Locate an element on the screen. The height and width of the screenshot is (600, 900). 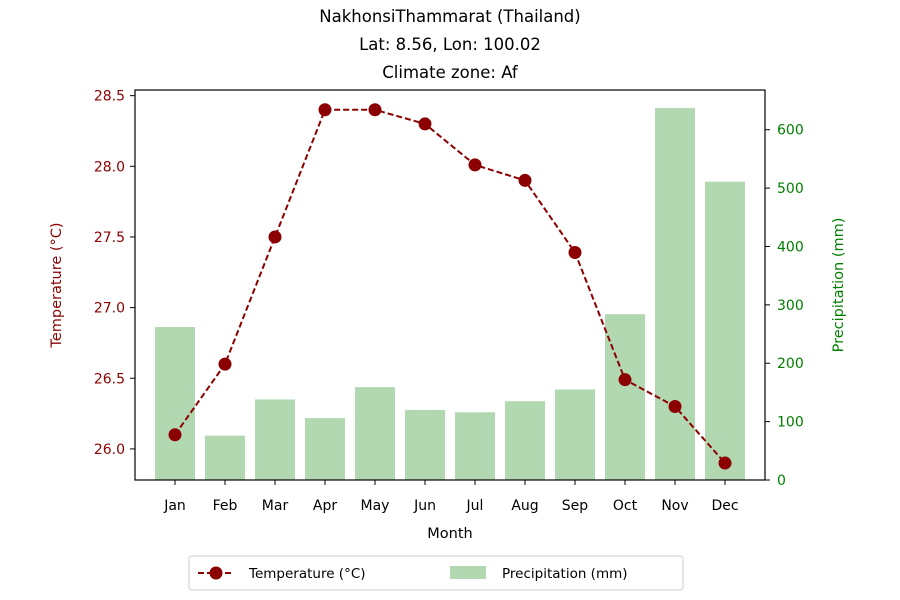
right-tick-label-200: 200 is located at coordinates (790, 364).